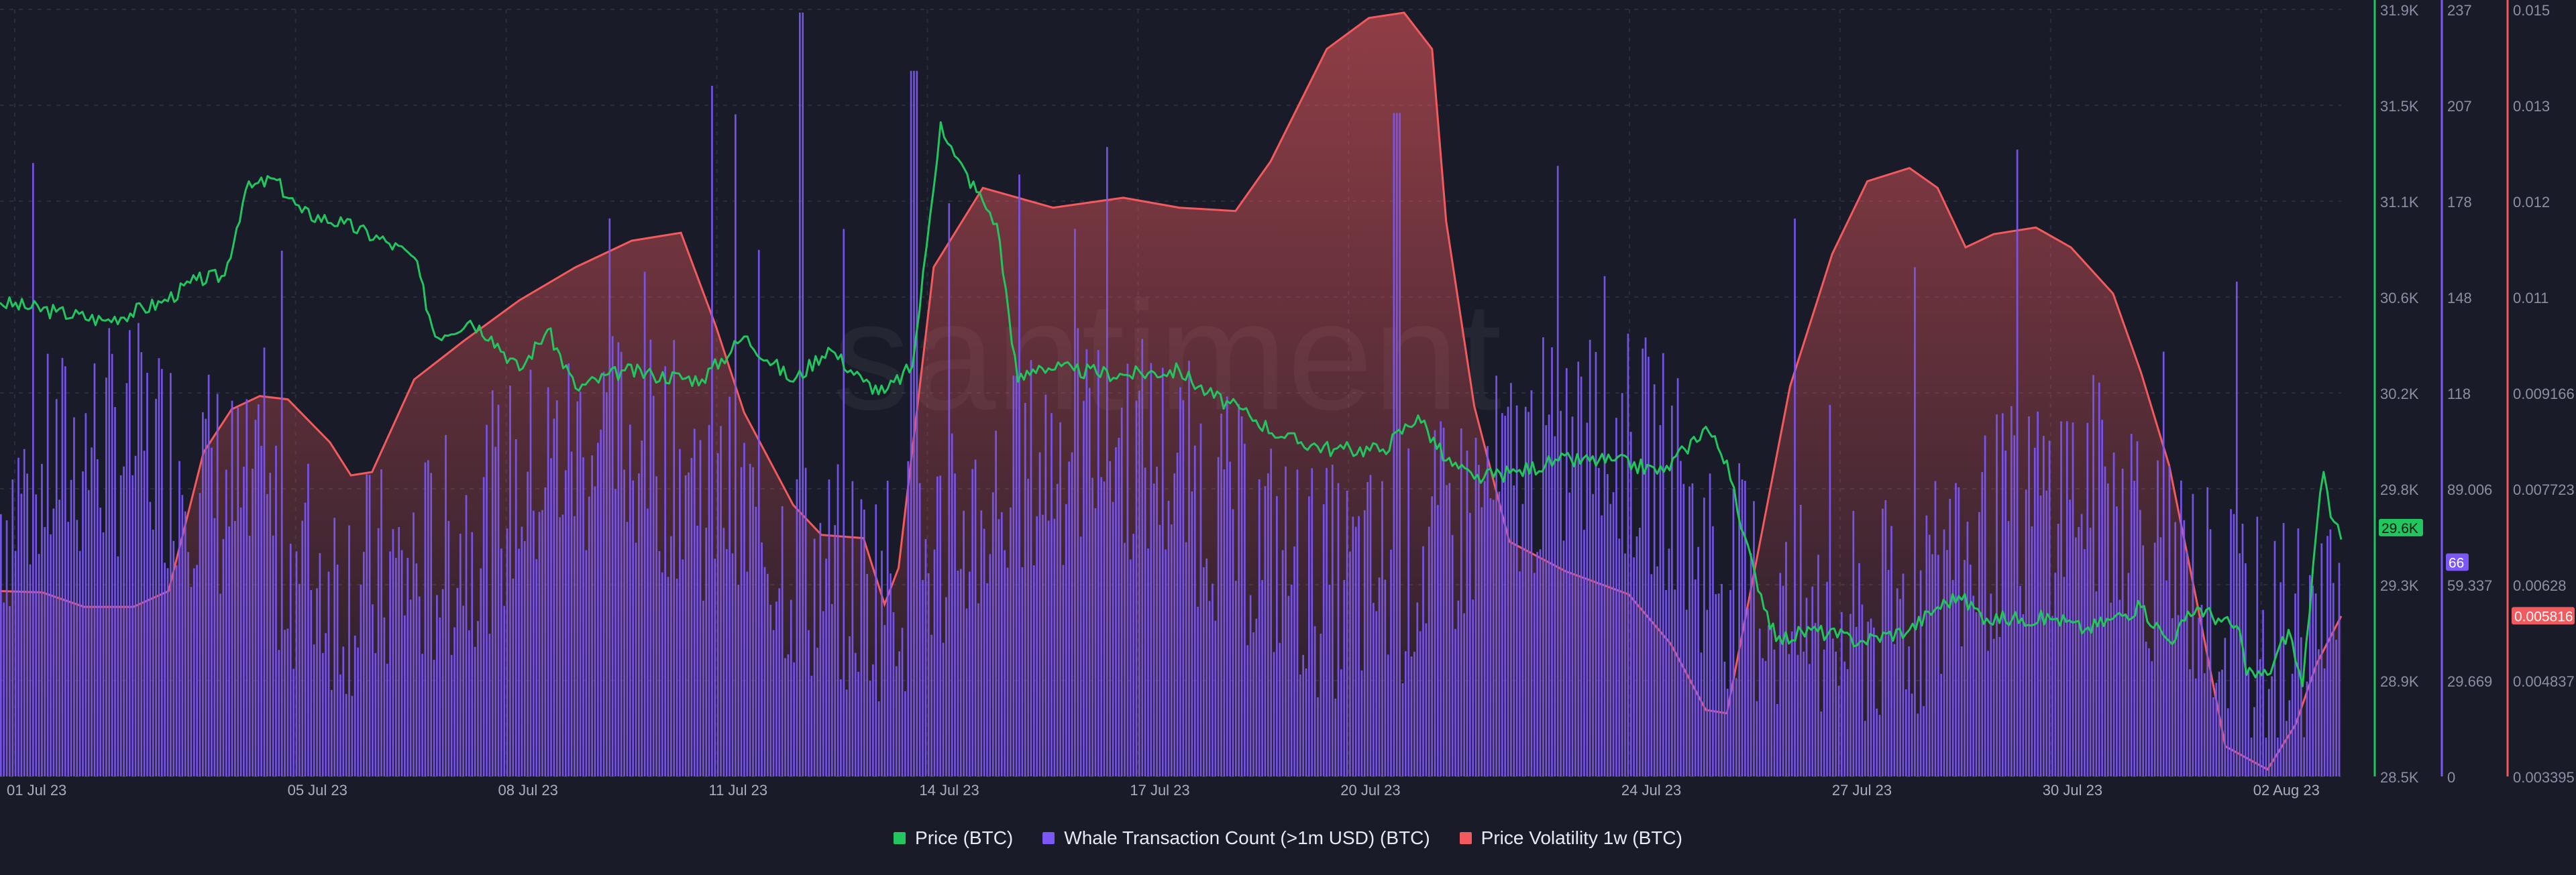 The image size is (2576, 875). What do you see at coordinates (2401, 527) in the screenshot?
I see `price-current-badge` at bounding box center [2401, 527].